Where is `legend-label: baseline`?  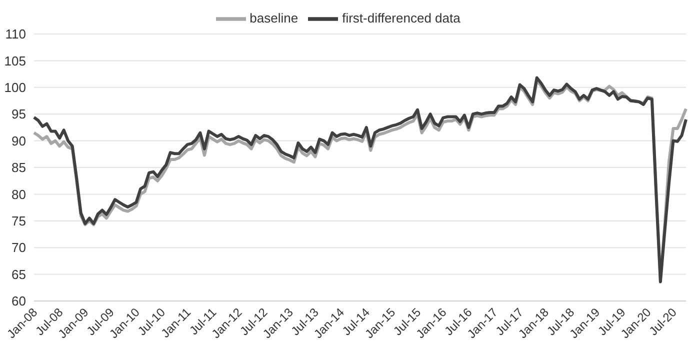 legend-label: baseline is located at coordinates (274, 18).